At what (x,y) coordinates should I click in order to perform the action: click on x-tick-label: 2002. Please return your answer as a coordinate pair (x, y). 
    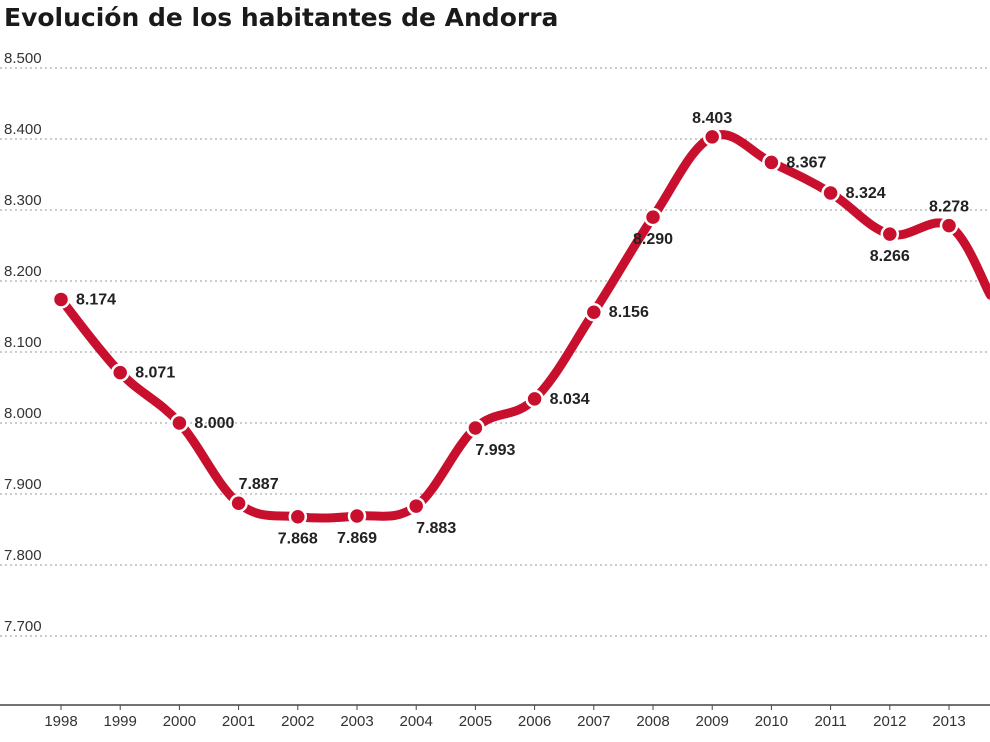
    Looking at the image, I should click on (297, 721).